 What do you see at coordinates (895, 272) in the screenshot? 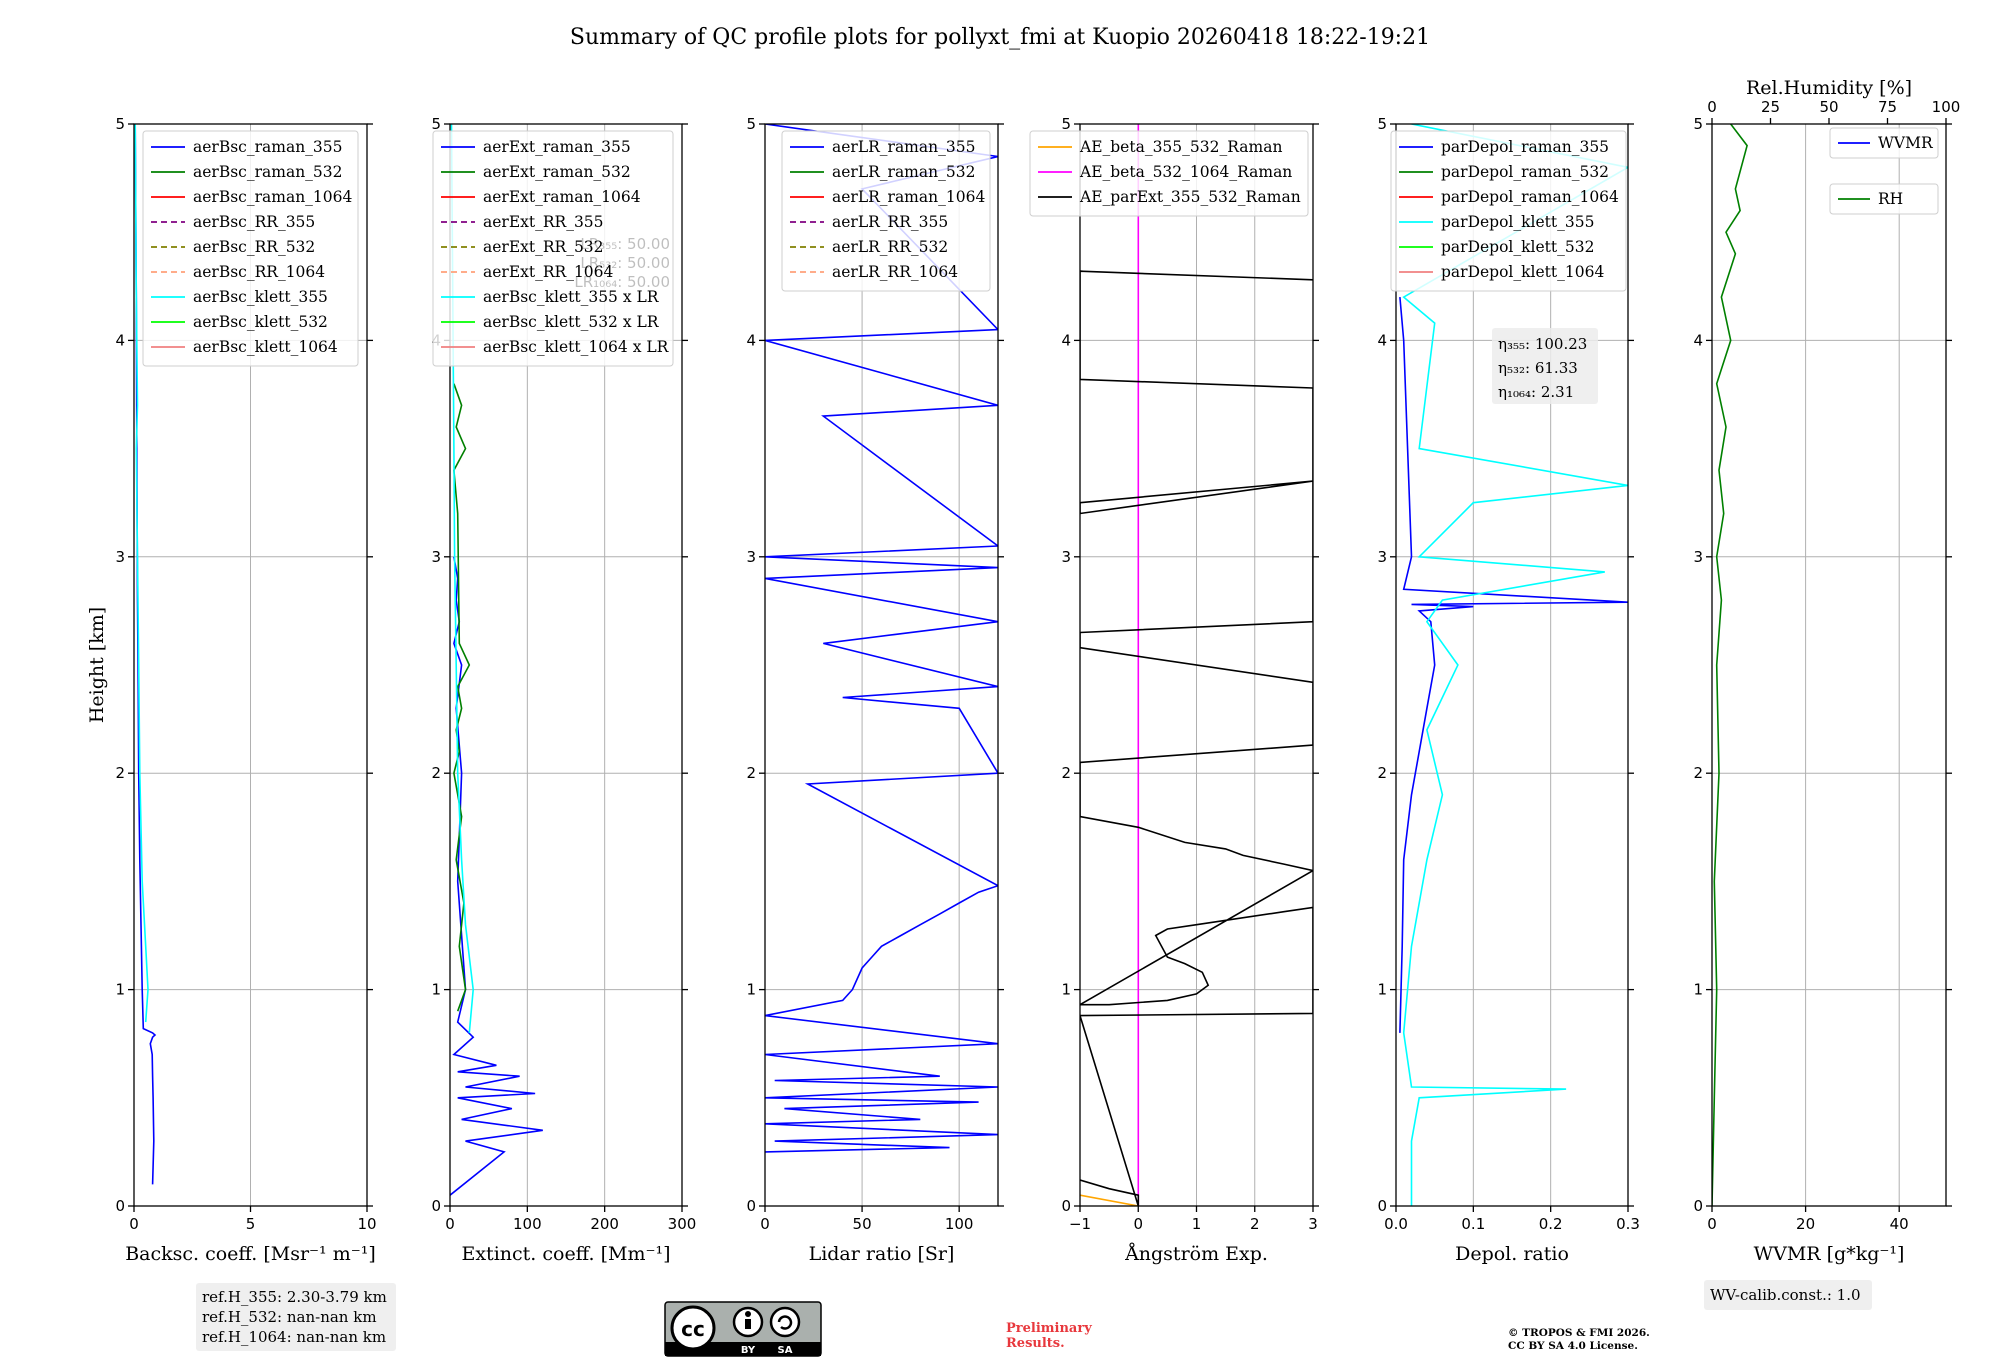
I see `legend-entry: aerLR_RR_1064` at bounding box center [895, 272].